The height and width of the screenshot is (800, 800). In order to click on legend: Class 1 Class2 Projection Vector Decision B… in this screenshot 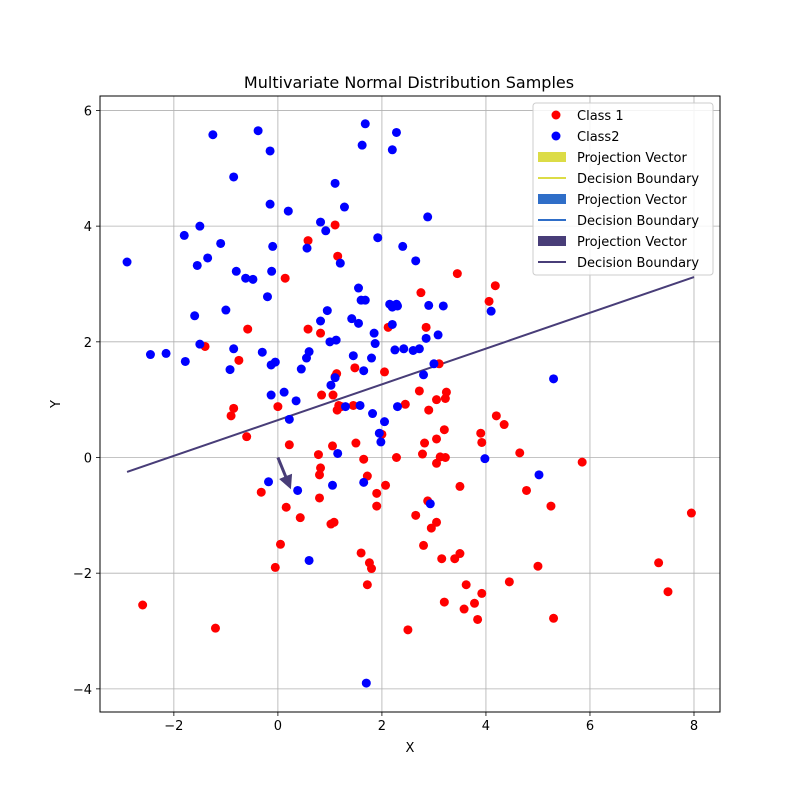, I will do `click(623, 189)`.